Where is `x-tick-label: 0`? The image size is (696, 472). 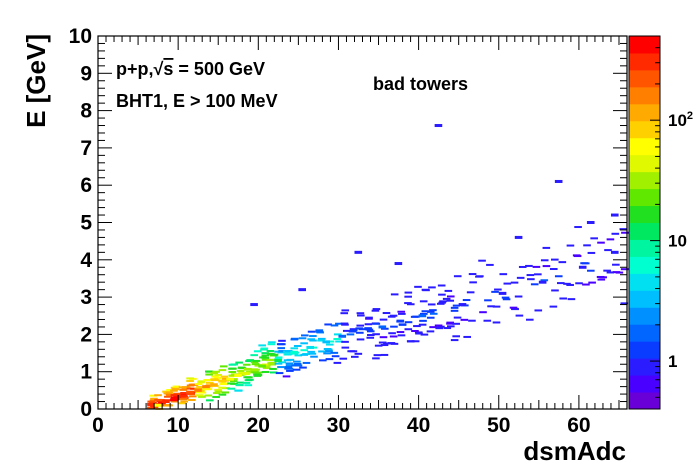
x-tick-label: 0 is located at coordinates (98, 425).